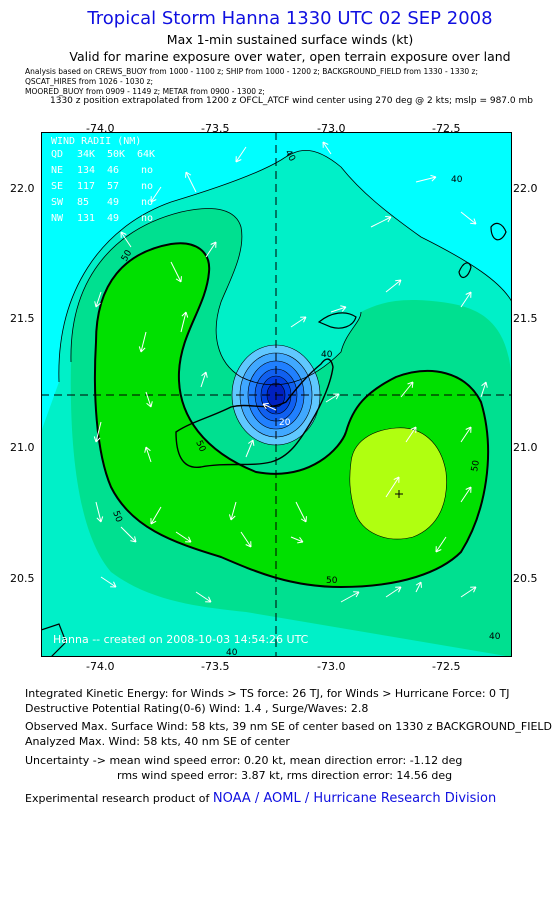 The height and width of the screenshot is (915, 560). What do you see at coordinates (276, 666) in the screenshot?
I see `bottom-x-axis: -74.0 -73.5 -73.0 -72.5` at bounding box center [276, 666].